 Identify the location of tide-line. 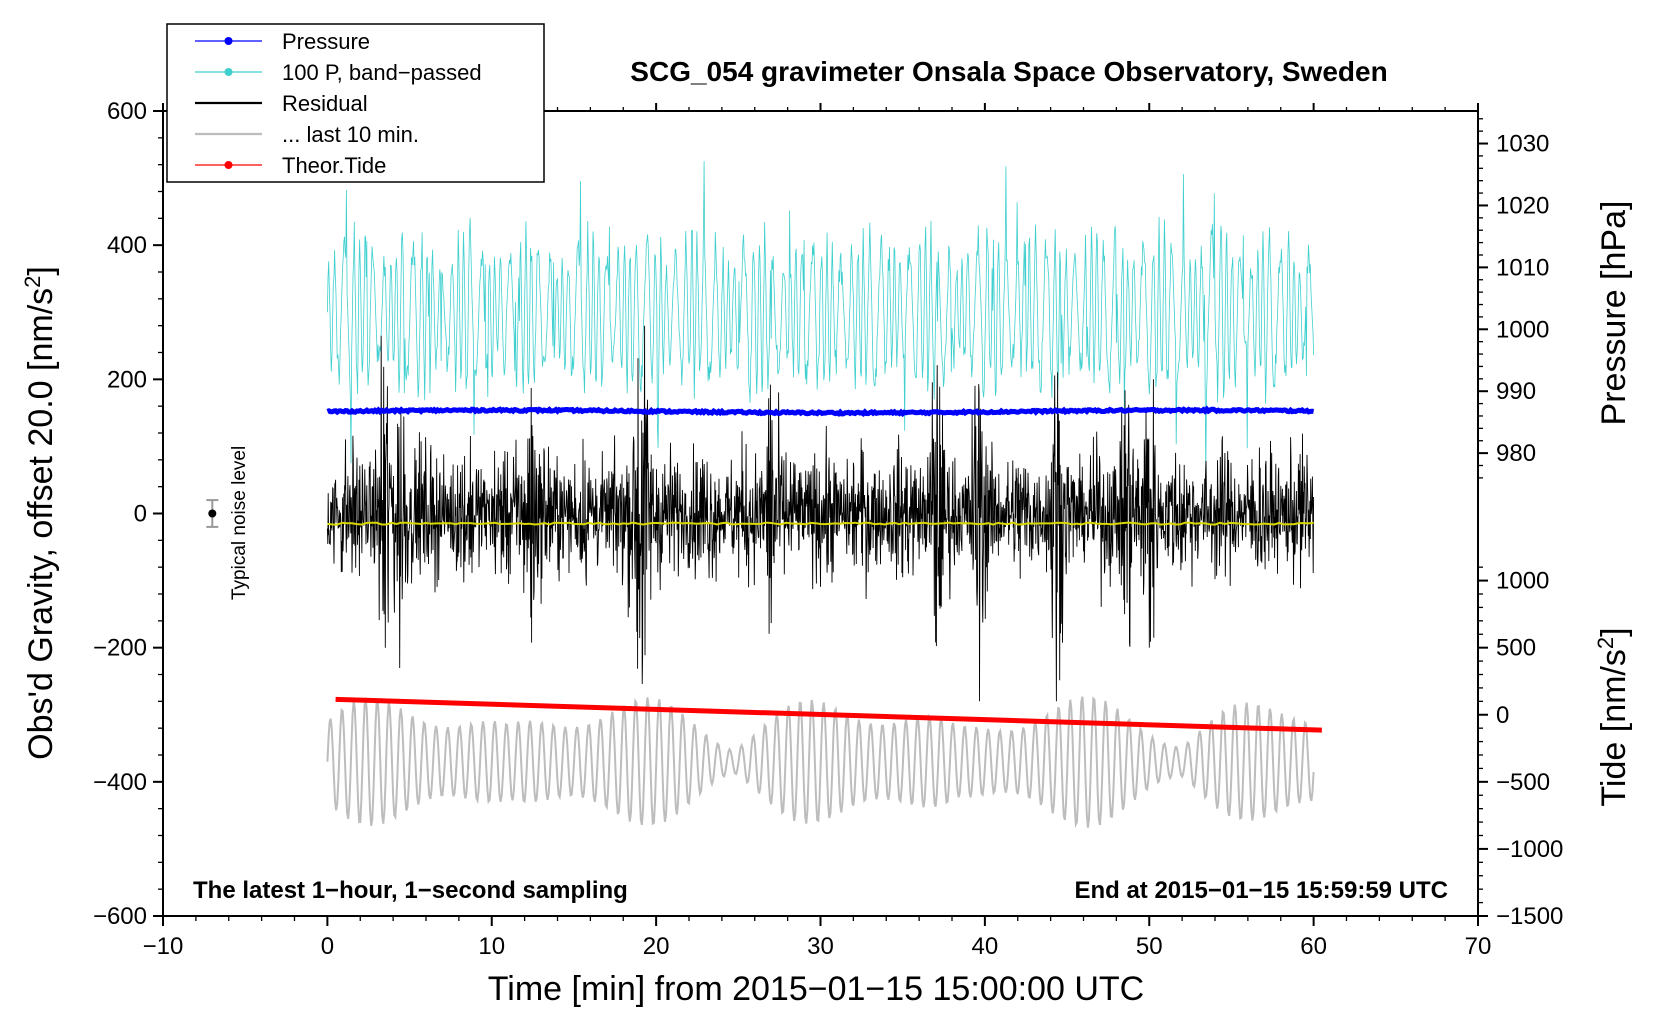
(828, 714).